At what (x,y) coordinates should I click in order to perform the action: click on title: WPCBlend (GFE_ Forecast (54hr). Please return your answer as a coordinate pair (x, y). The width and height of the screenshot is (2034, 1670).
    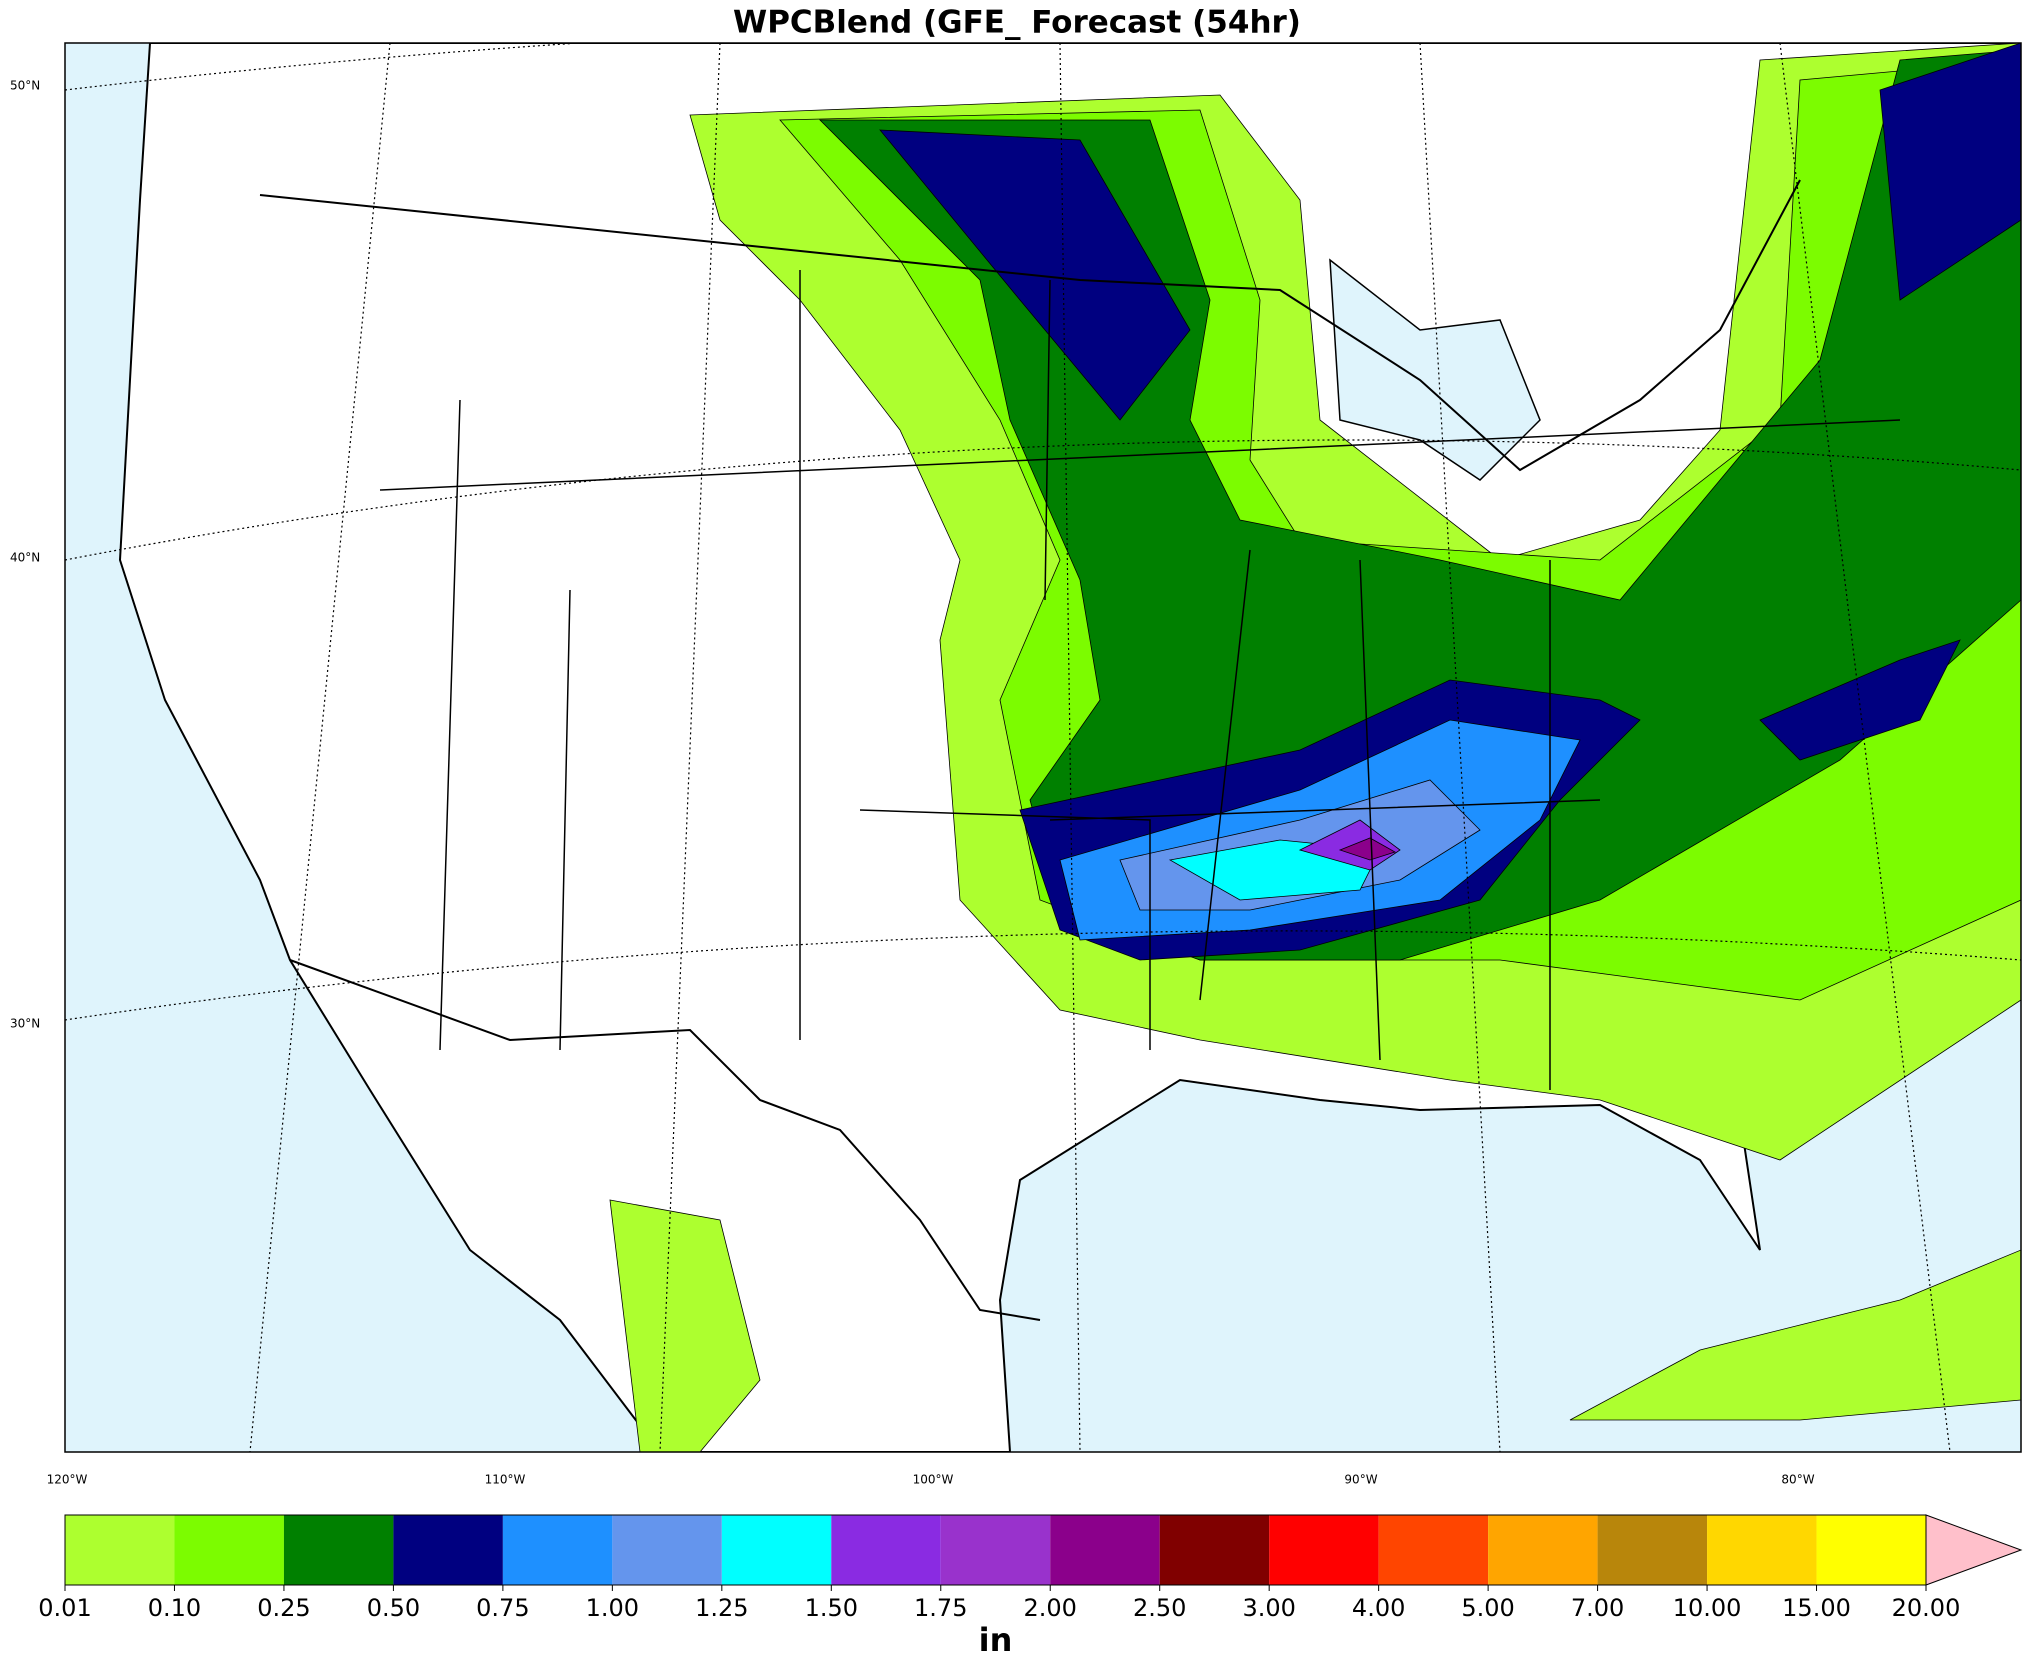
    Looking at the image, I should click on (1017, 23).